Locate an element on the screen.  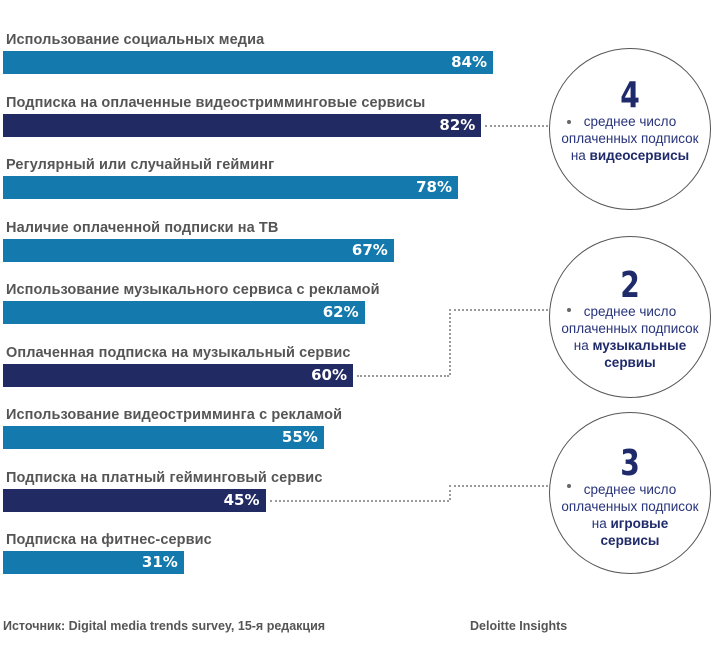
bar-label: Подписка на фитнес-сервис is located at coordinates (109, 540).